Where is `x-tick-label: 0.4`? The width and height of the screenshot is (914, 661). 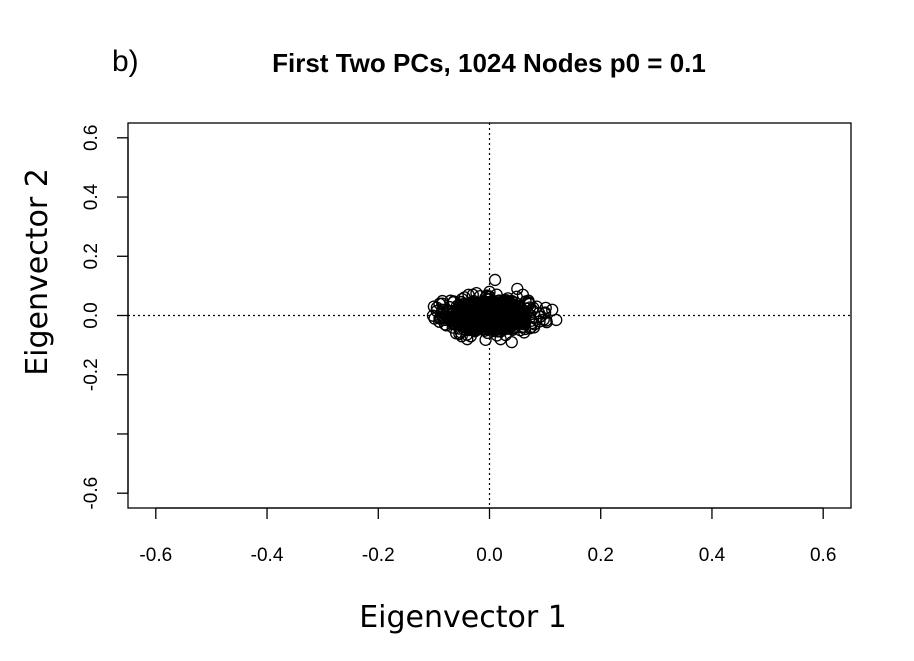 x-tick-label: 0.4 is located at coordinates (712, 555).